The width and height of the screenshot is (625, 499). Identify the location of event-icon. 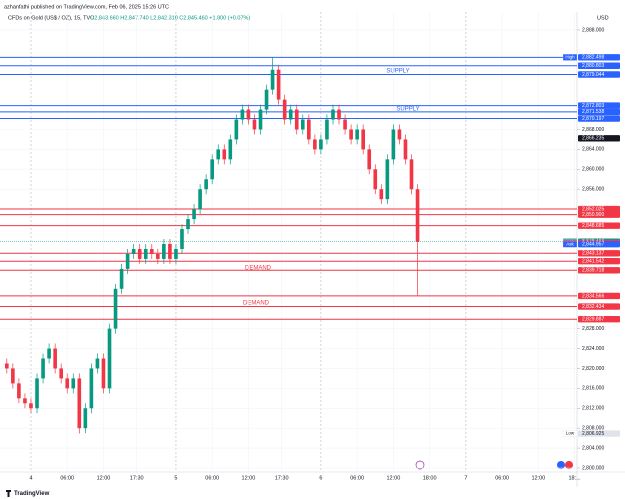
(420, 465).